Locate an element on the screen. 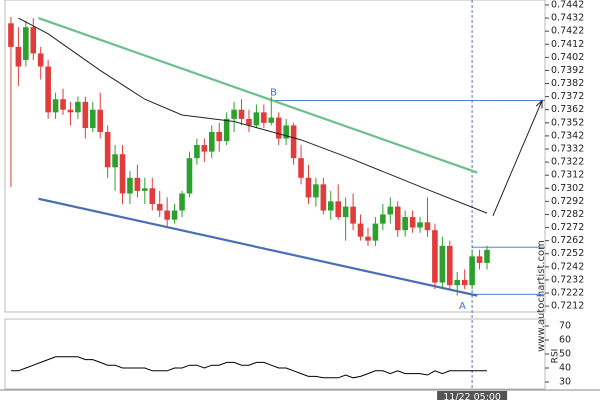  y-tick-label: 0.7222 is located at coordinates (567, 293).